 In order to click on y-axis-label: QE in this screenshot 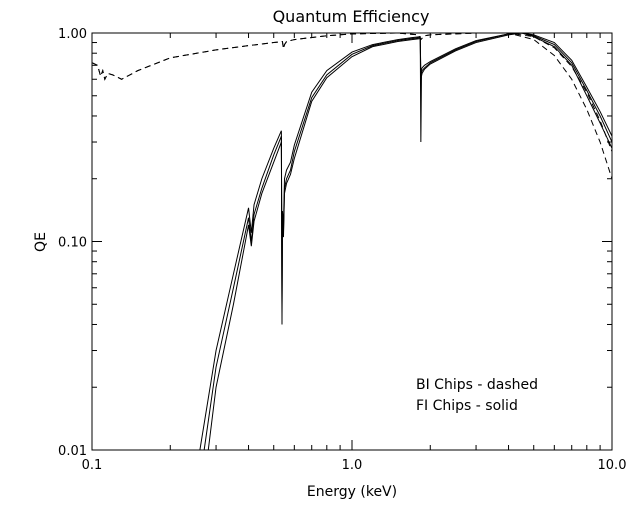, I will do `click(41, 242)`.